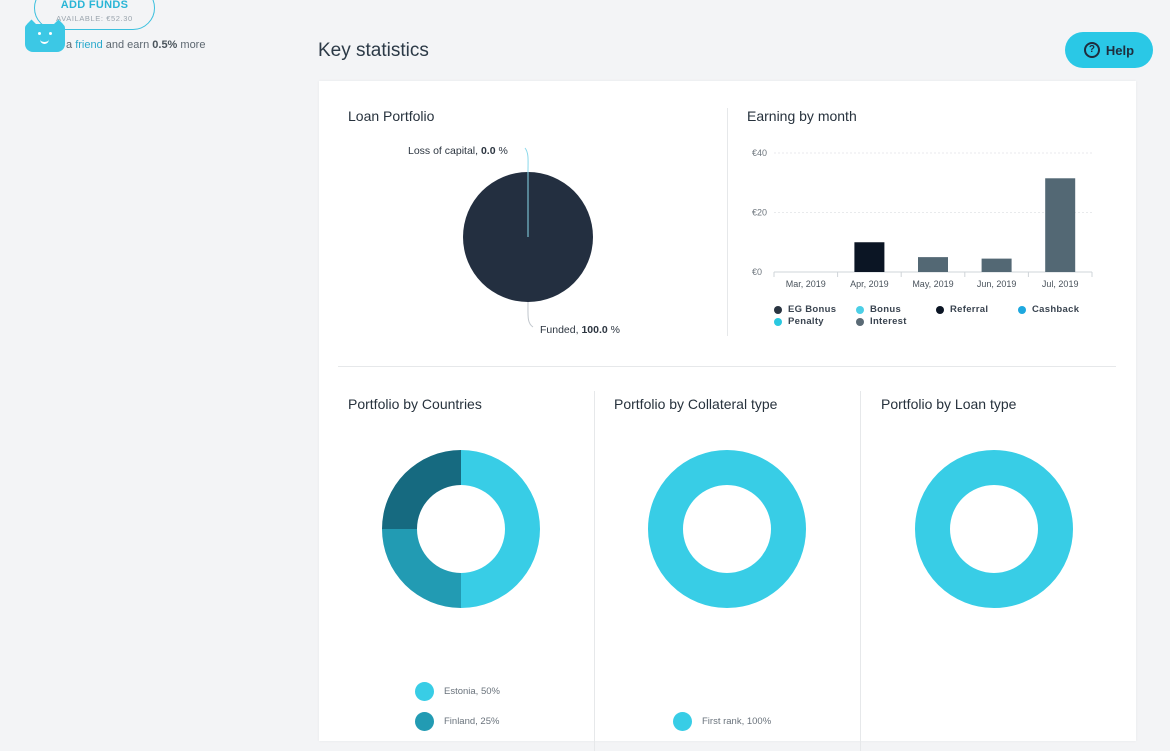  I want to click on chat-bot-icon, so click(45, 35).